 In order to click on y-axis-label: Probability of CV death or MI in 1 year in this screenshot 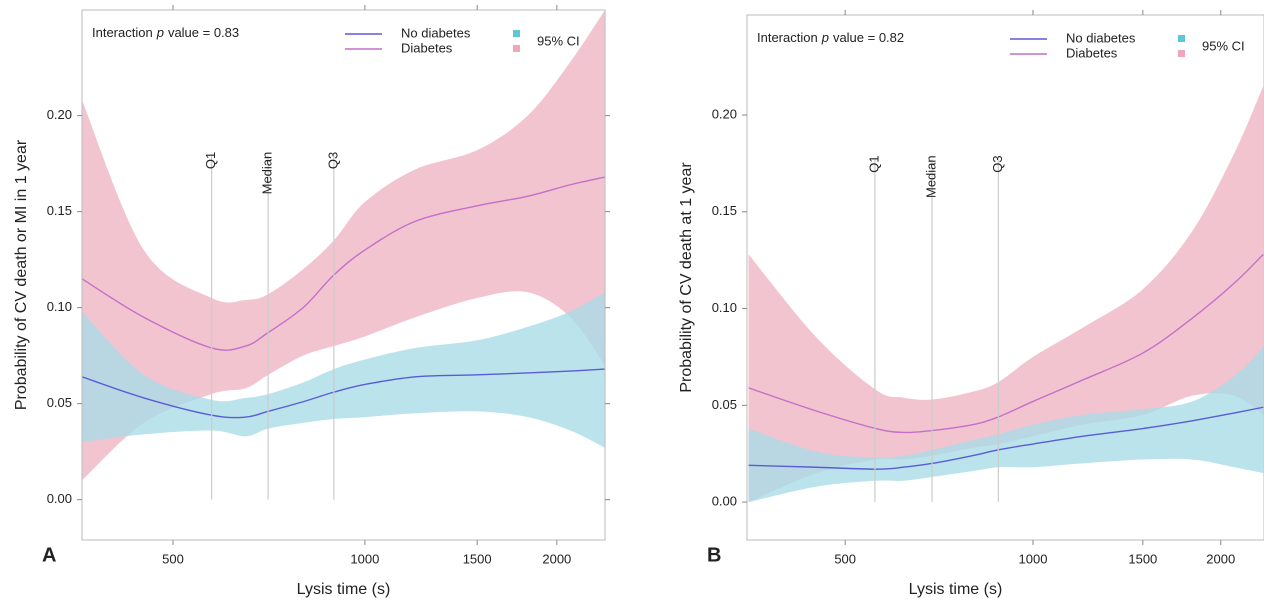, I will do `click(21, 274)`.